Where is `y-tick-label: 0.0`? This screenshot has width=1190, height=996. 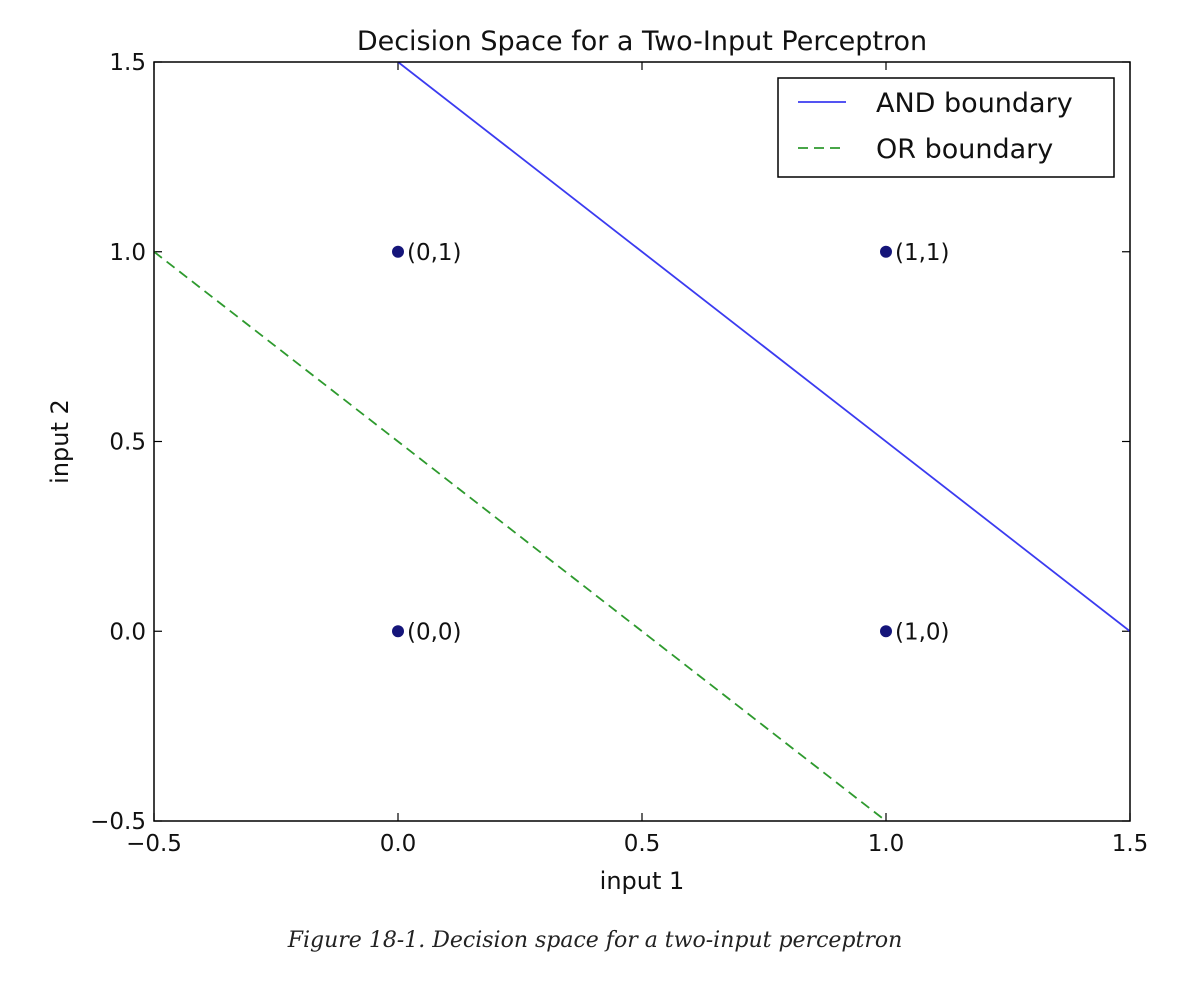
y-tick-label: 0.0 is located at coordinates (127, 632).